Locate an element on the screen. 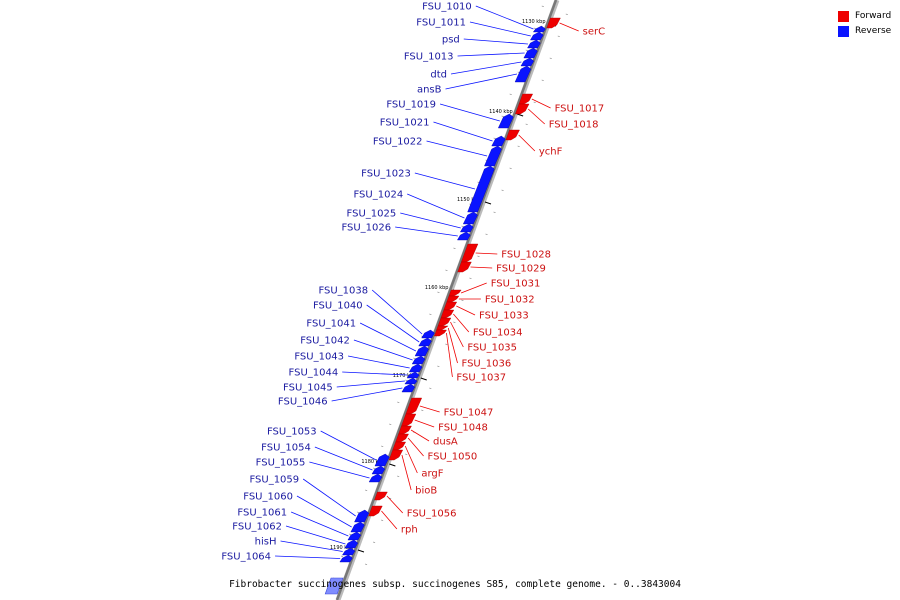  forward-gene-label: FSU_1037 is located at coordinates (481, 378).